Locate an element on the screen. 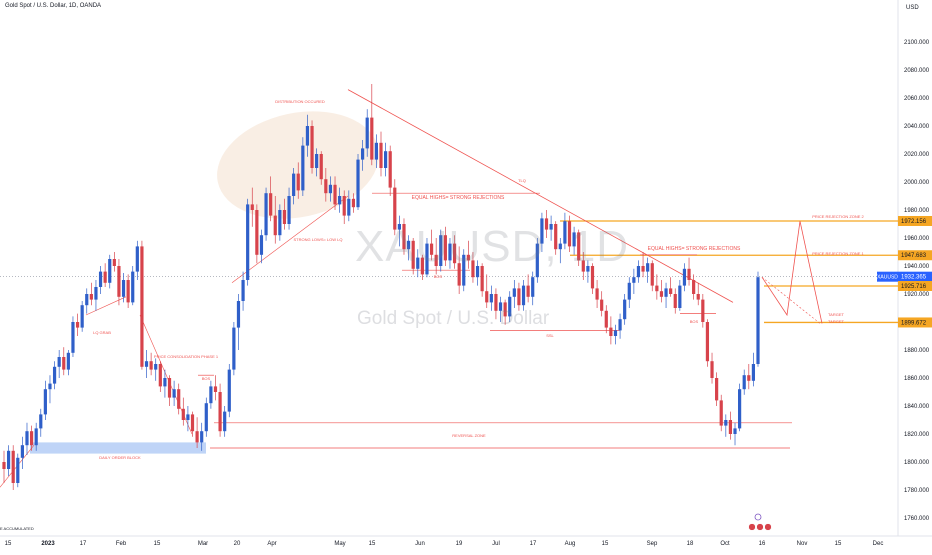 The image size is (932, 555). price-tick-label: 2080.000 is located at coordinates (917, 71).